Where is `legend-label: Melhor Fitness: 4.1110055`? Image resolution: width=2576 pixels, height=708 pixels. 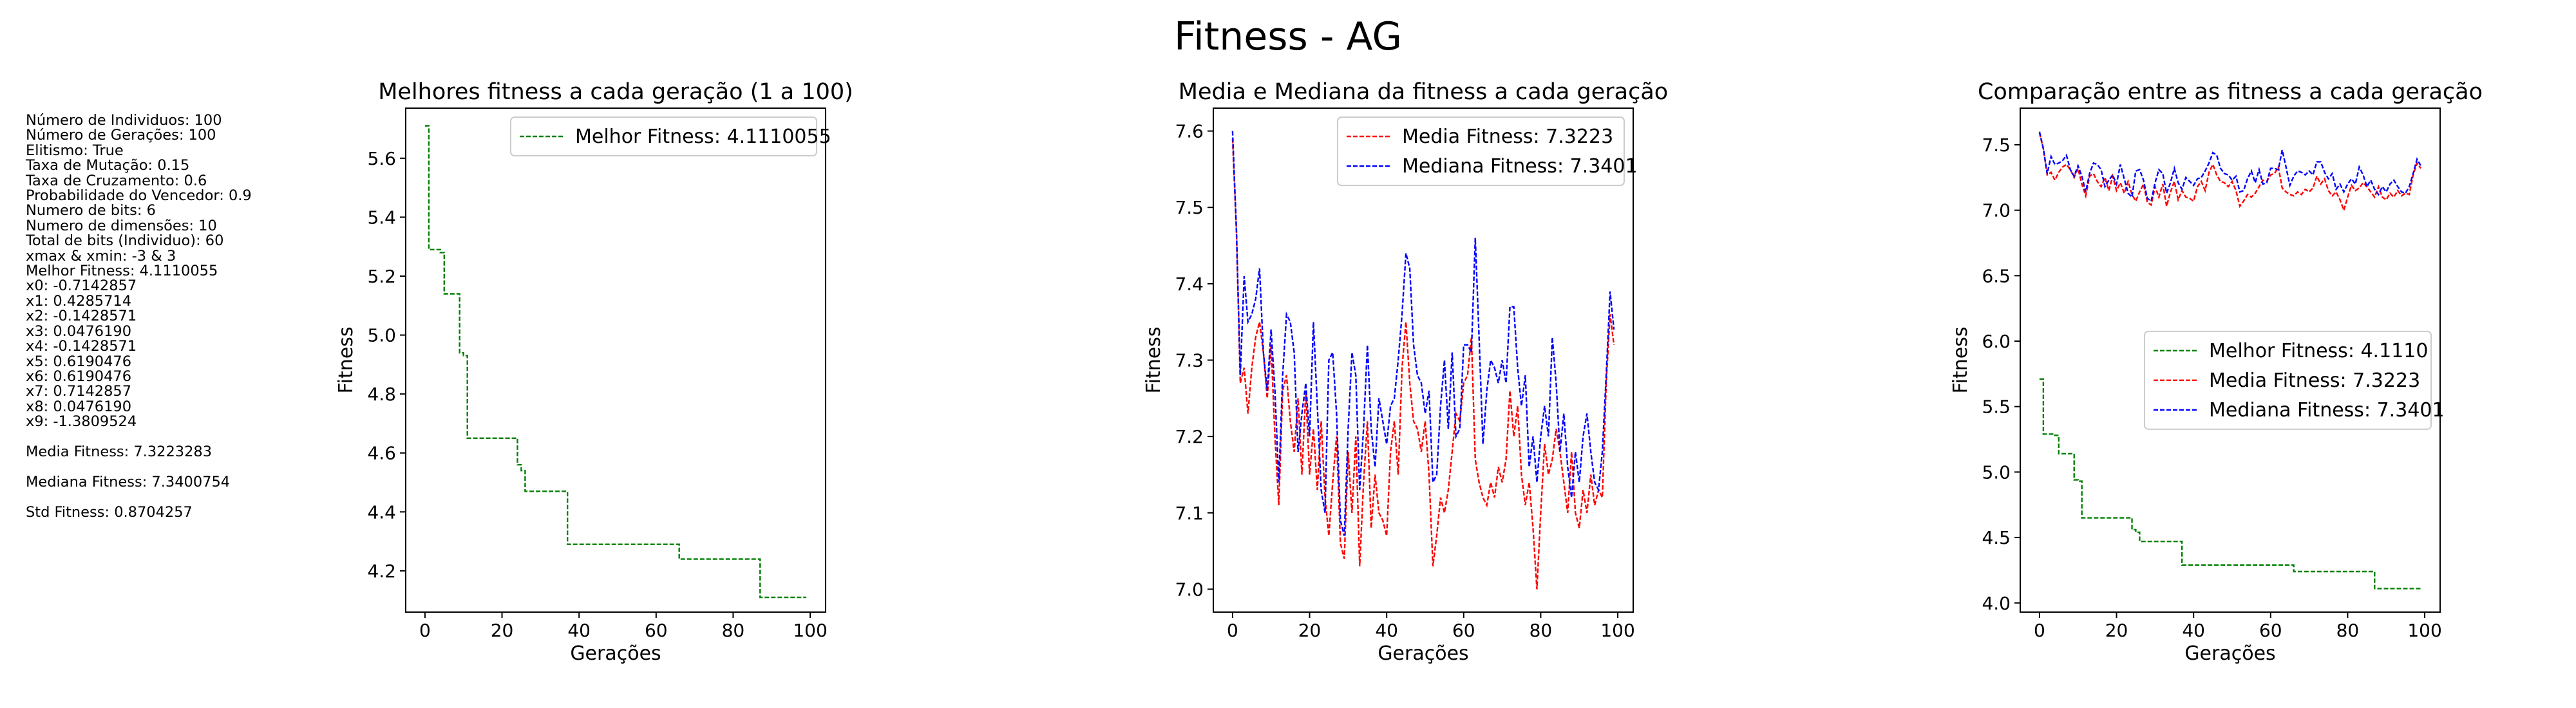
legend-label: Melhor Fitness: 4.1110055 is located at coordinates (703, 137).